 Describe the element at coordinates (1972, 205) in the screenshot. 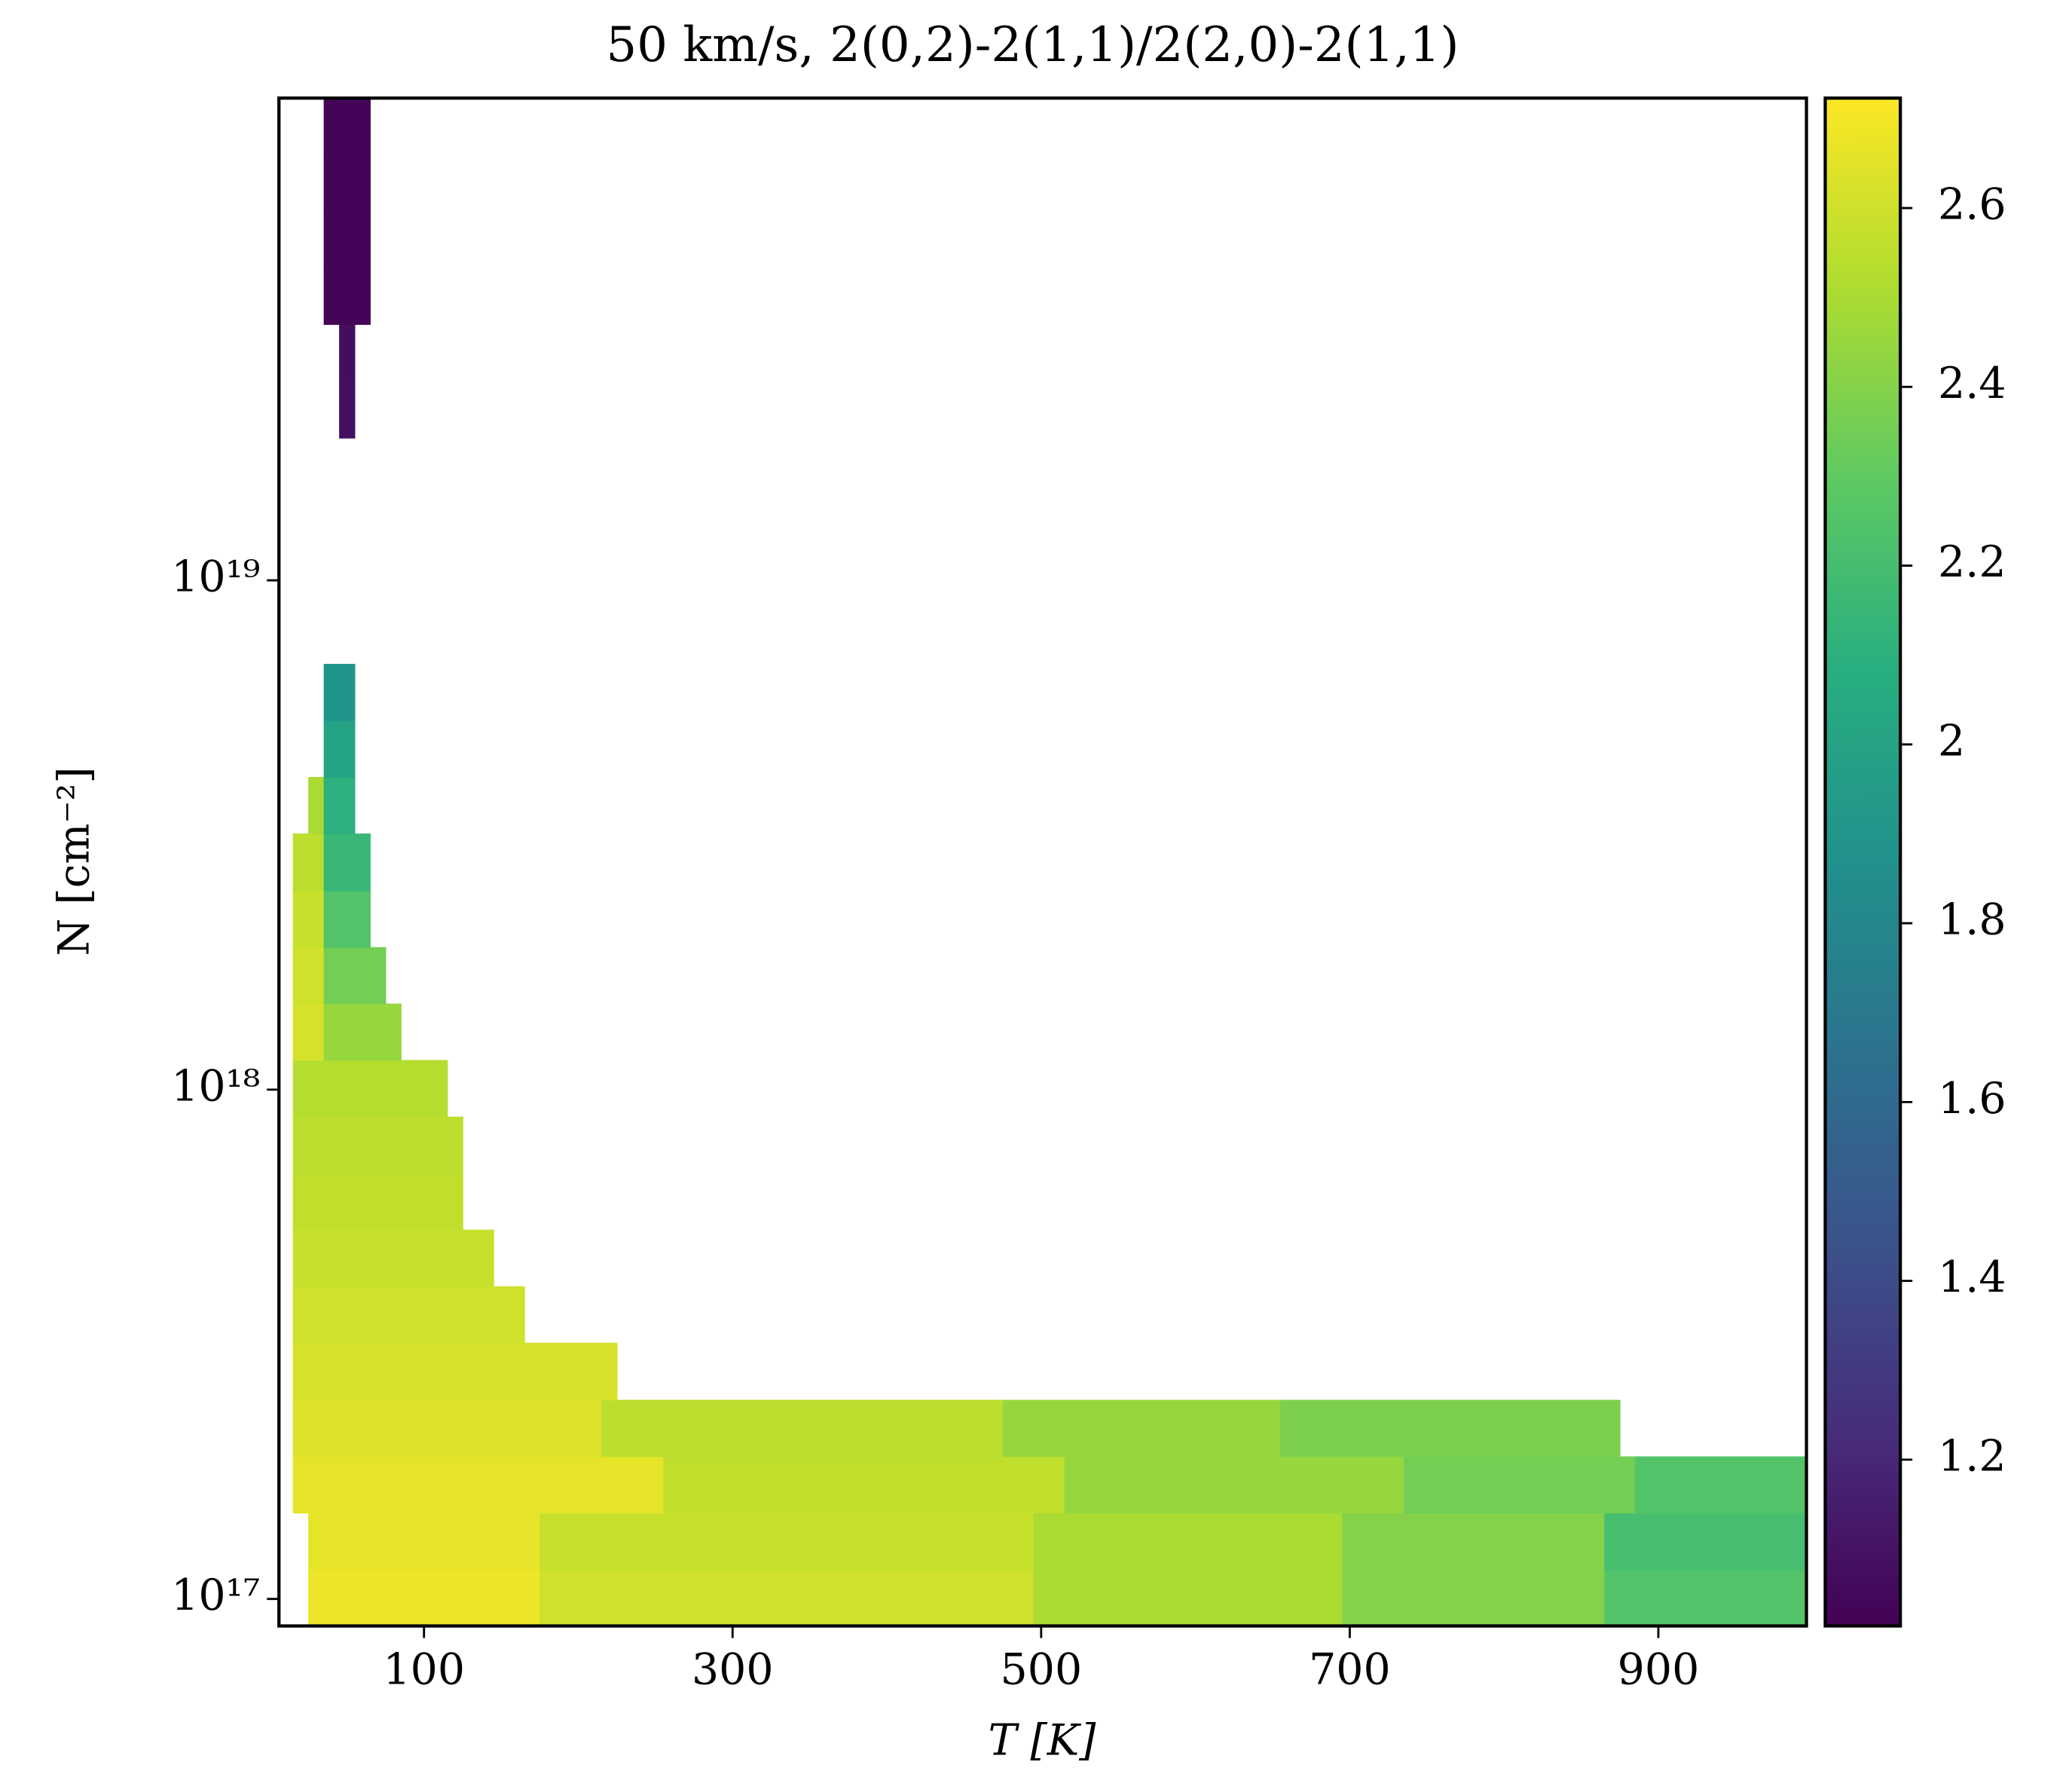

I see `colorbar-tick-label: 2.6` at that location.